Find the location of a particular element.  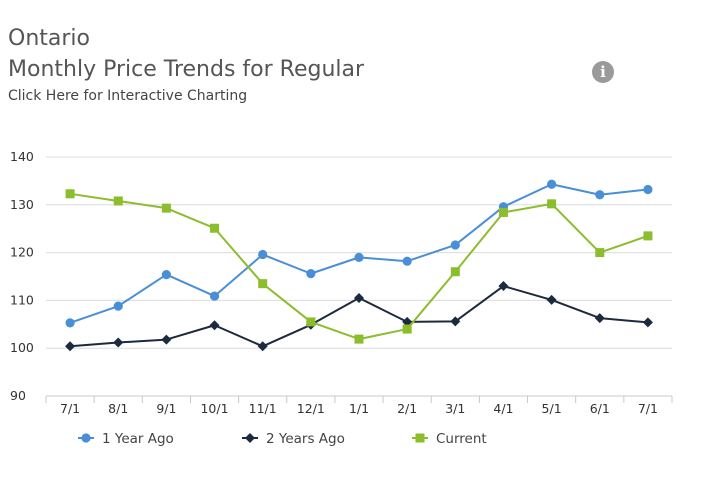

legend-item: Current is located at coordinates (449, 439).